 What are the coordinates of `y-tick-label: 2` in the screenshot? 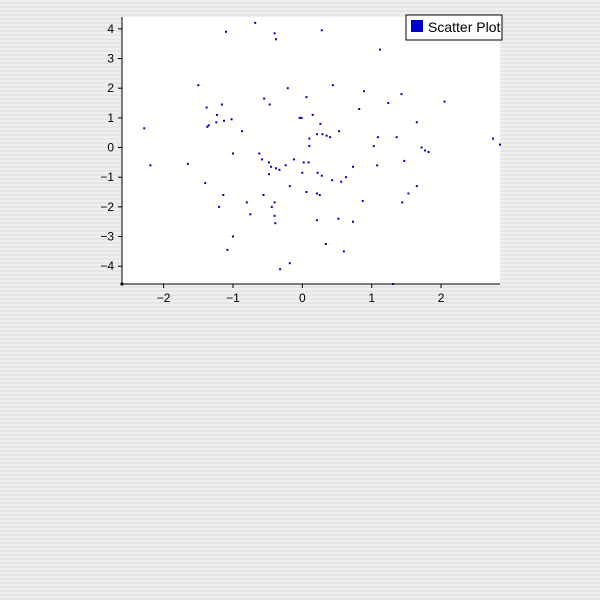 It's located at (110, 88).